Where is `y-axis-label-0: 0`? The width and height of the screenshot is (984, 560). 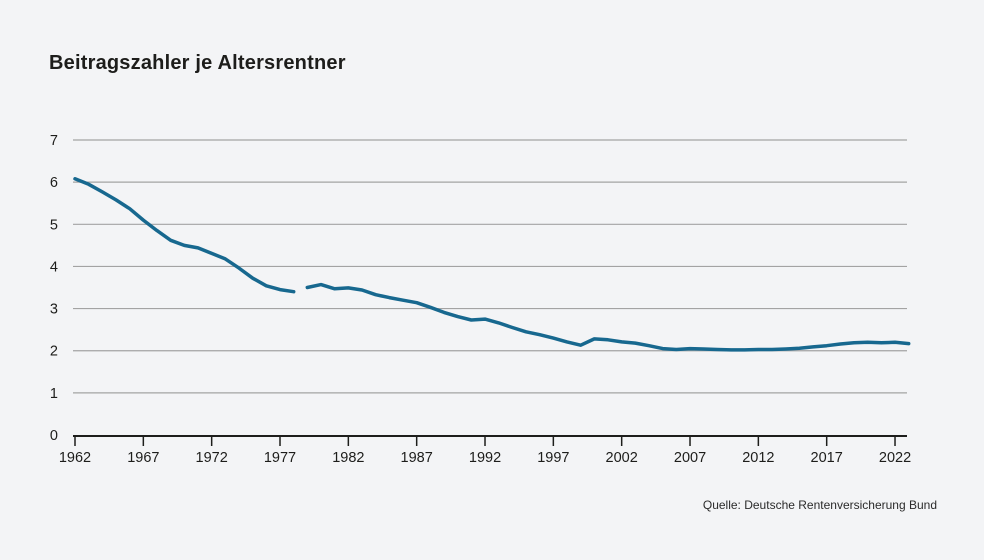
y-axis-label-0: 0 is located at coordinates (54, 436).